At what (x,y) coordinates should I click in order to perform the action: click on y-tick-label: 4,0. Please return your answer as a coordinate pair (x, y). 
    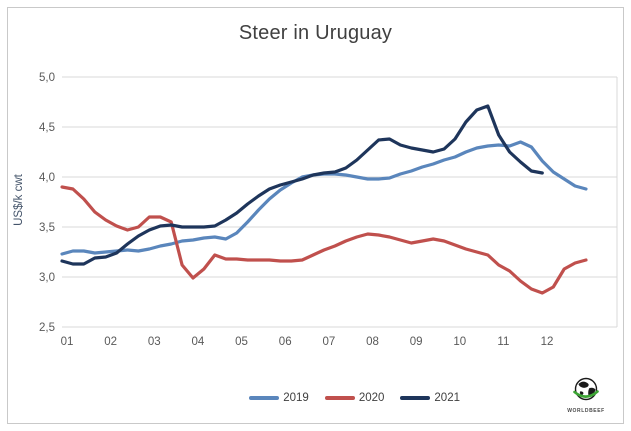
    Looking at the image, I should click on (47, 178).